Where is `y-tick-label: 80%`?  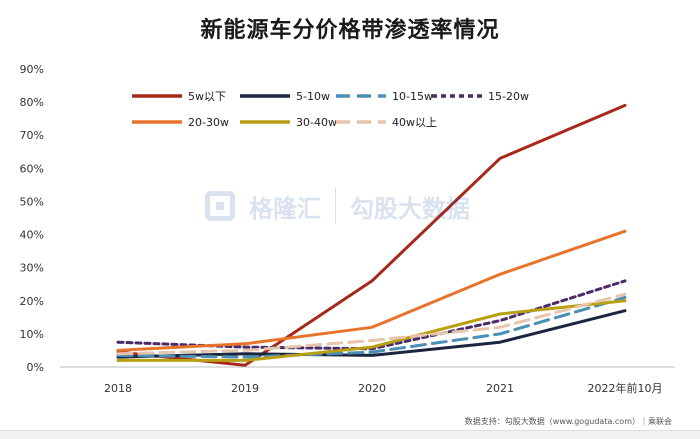 y-tick-label: 80% is located at coordinates (32, 102).